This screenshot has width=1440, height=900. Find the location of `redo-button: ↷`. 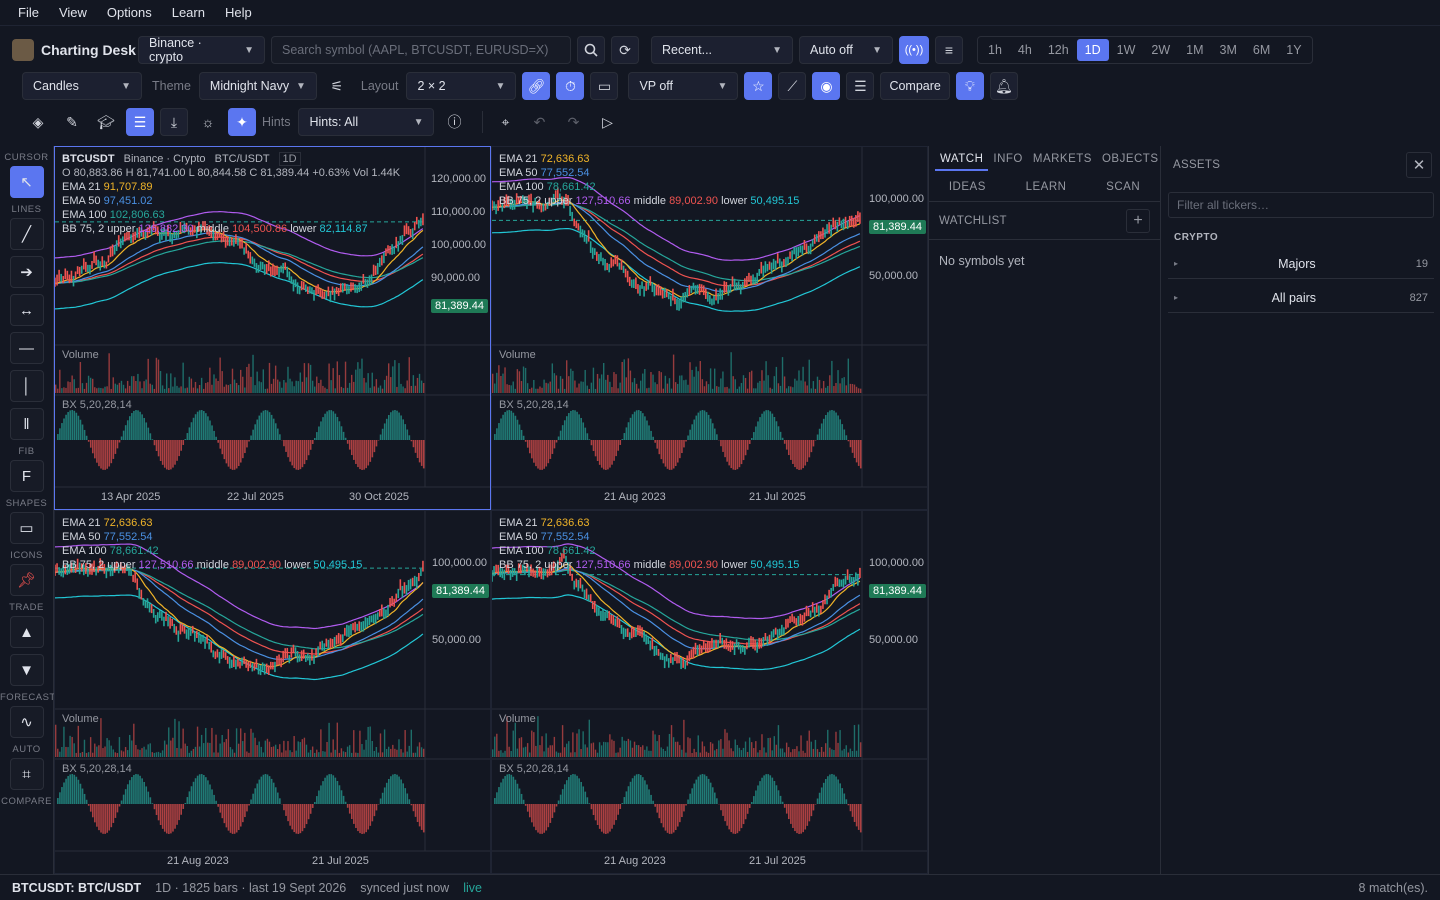

redo-button: ↷ is located at coordinates (573, 122).